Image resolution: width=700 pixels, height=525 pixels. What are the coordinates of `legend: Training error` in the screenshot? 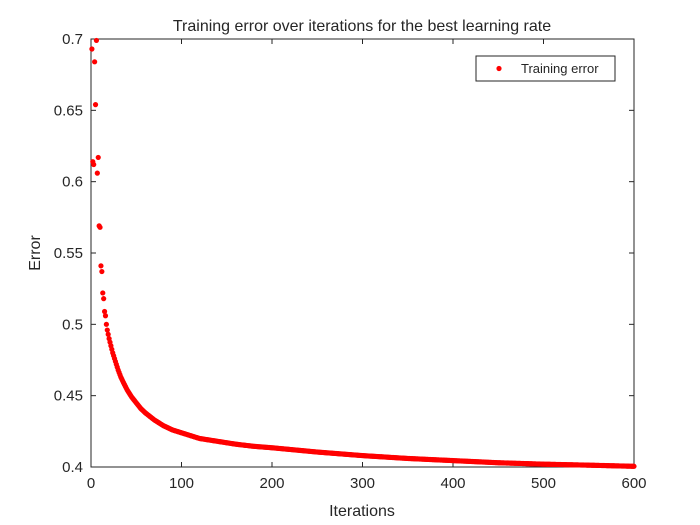 It's located at (545, 68).